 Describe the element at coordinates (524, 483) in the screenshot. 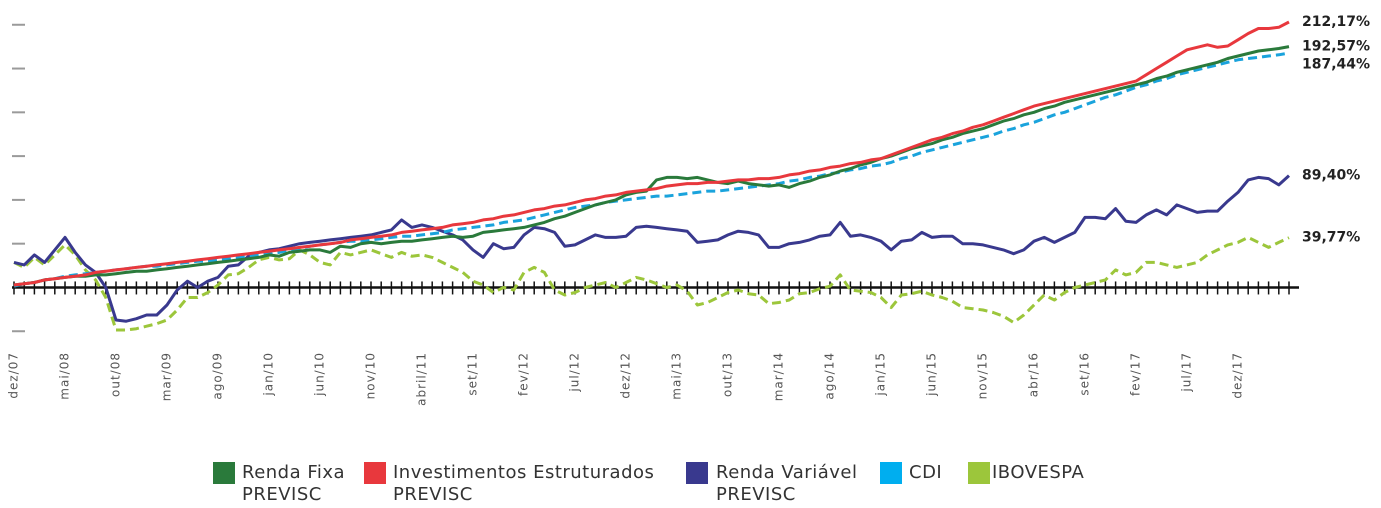

I see `legend-label: Investimentos Estruturados PREVISC` at that location.